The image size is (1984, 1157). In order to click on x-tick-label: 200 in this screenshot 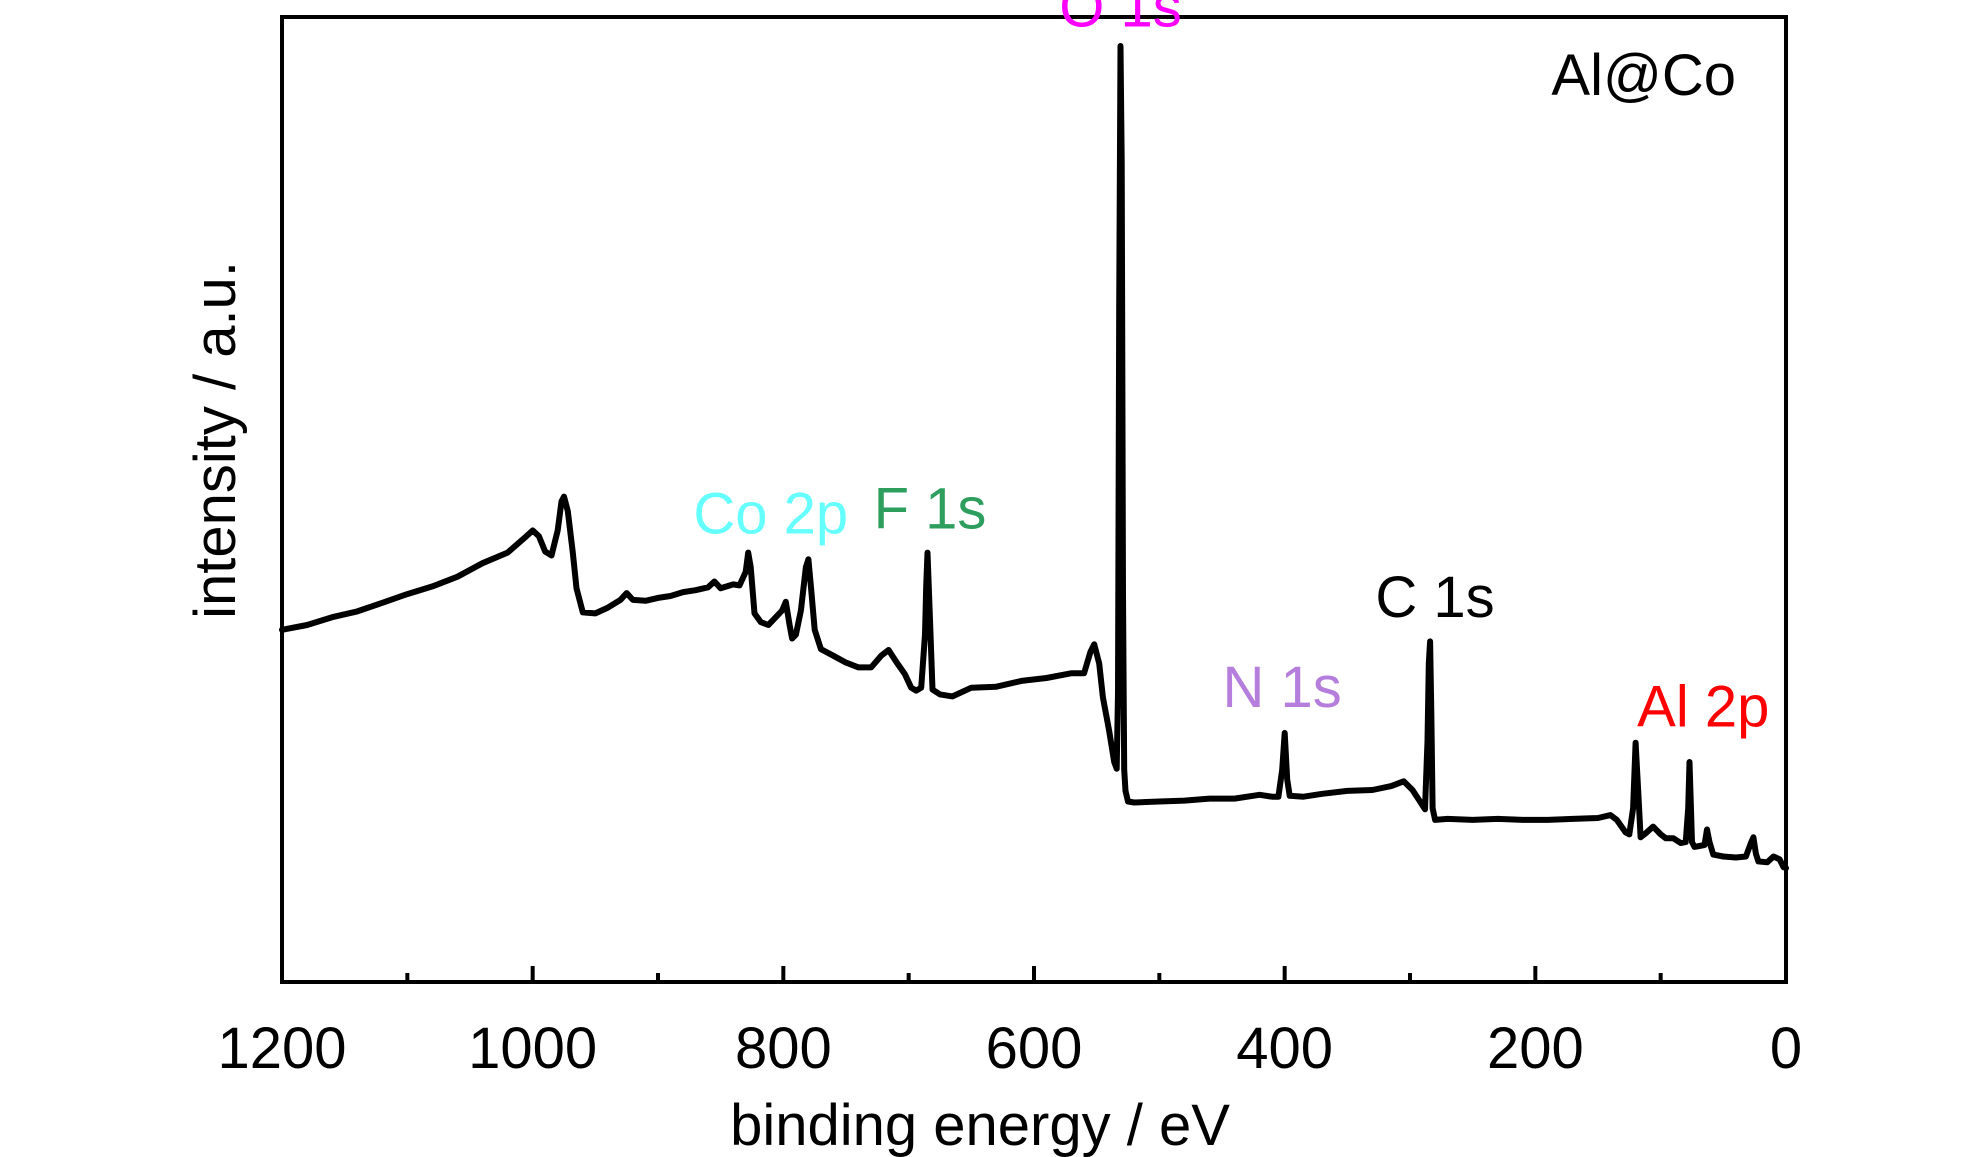, I will do `click(1535, 1048)`.